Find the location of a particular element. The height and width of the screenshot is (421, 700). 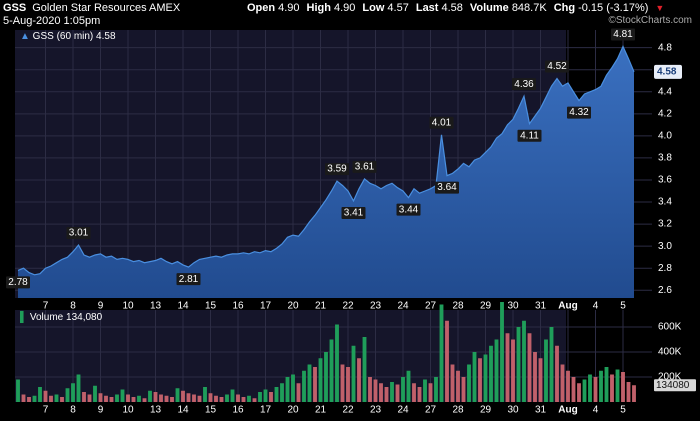

legend: ▲ GSS (60 min) 4.58 is located at coordinates (68, 36).